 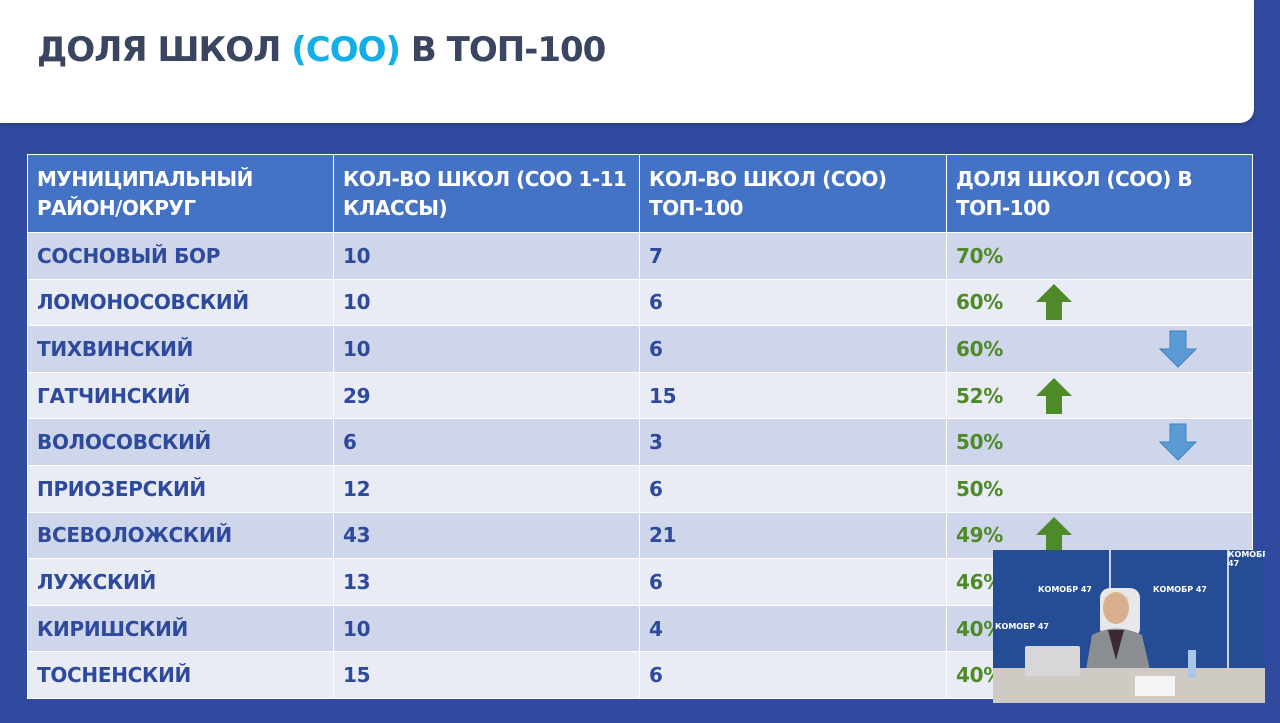 What do you see at coordinates (180, 395) in the screenshot?
I see `cell-district: ГАТЧИНСКИЙ` at bounding box center [180, 395].